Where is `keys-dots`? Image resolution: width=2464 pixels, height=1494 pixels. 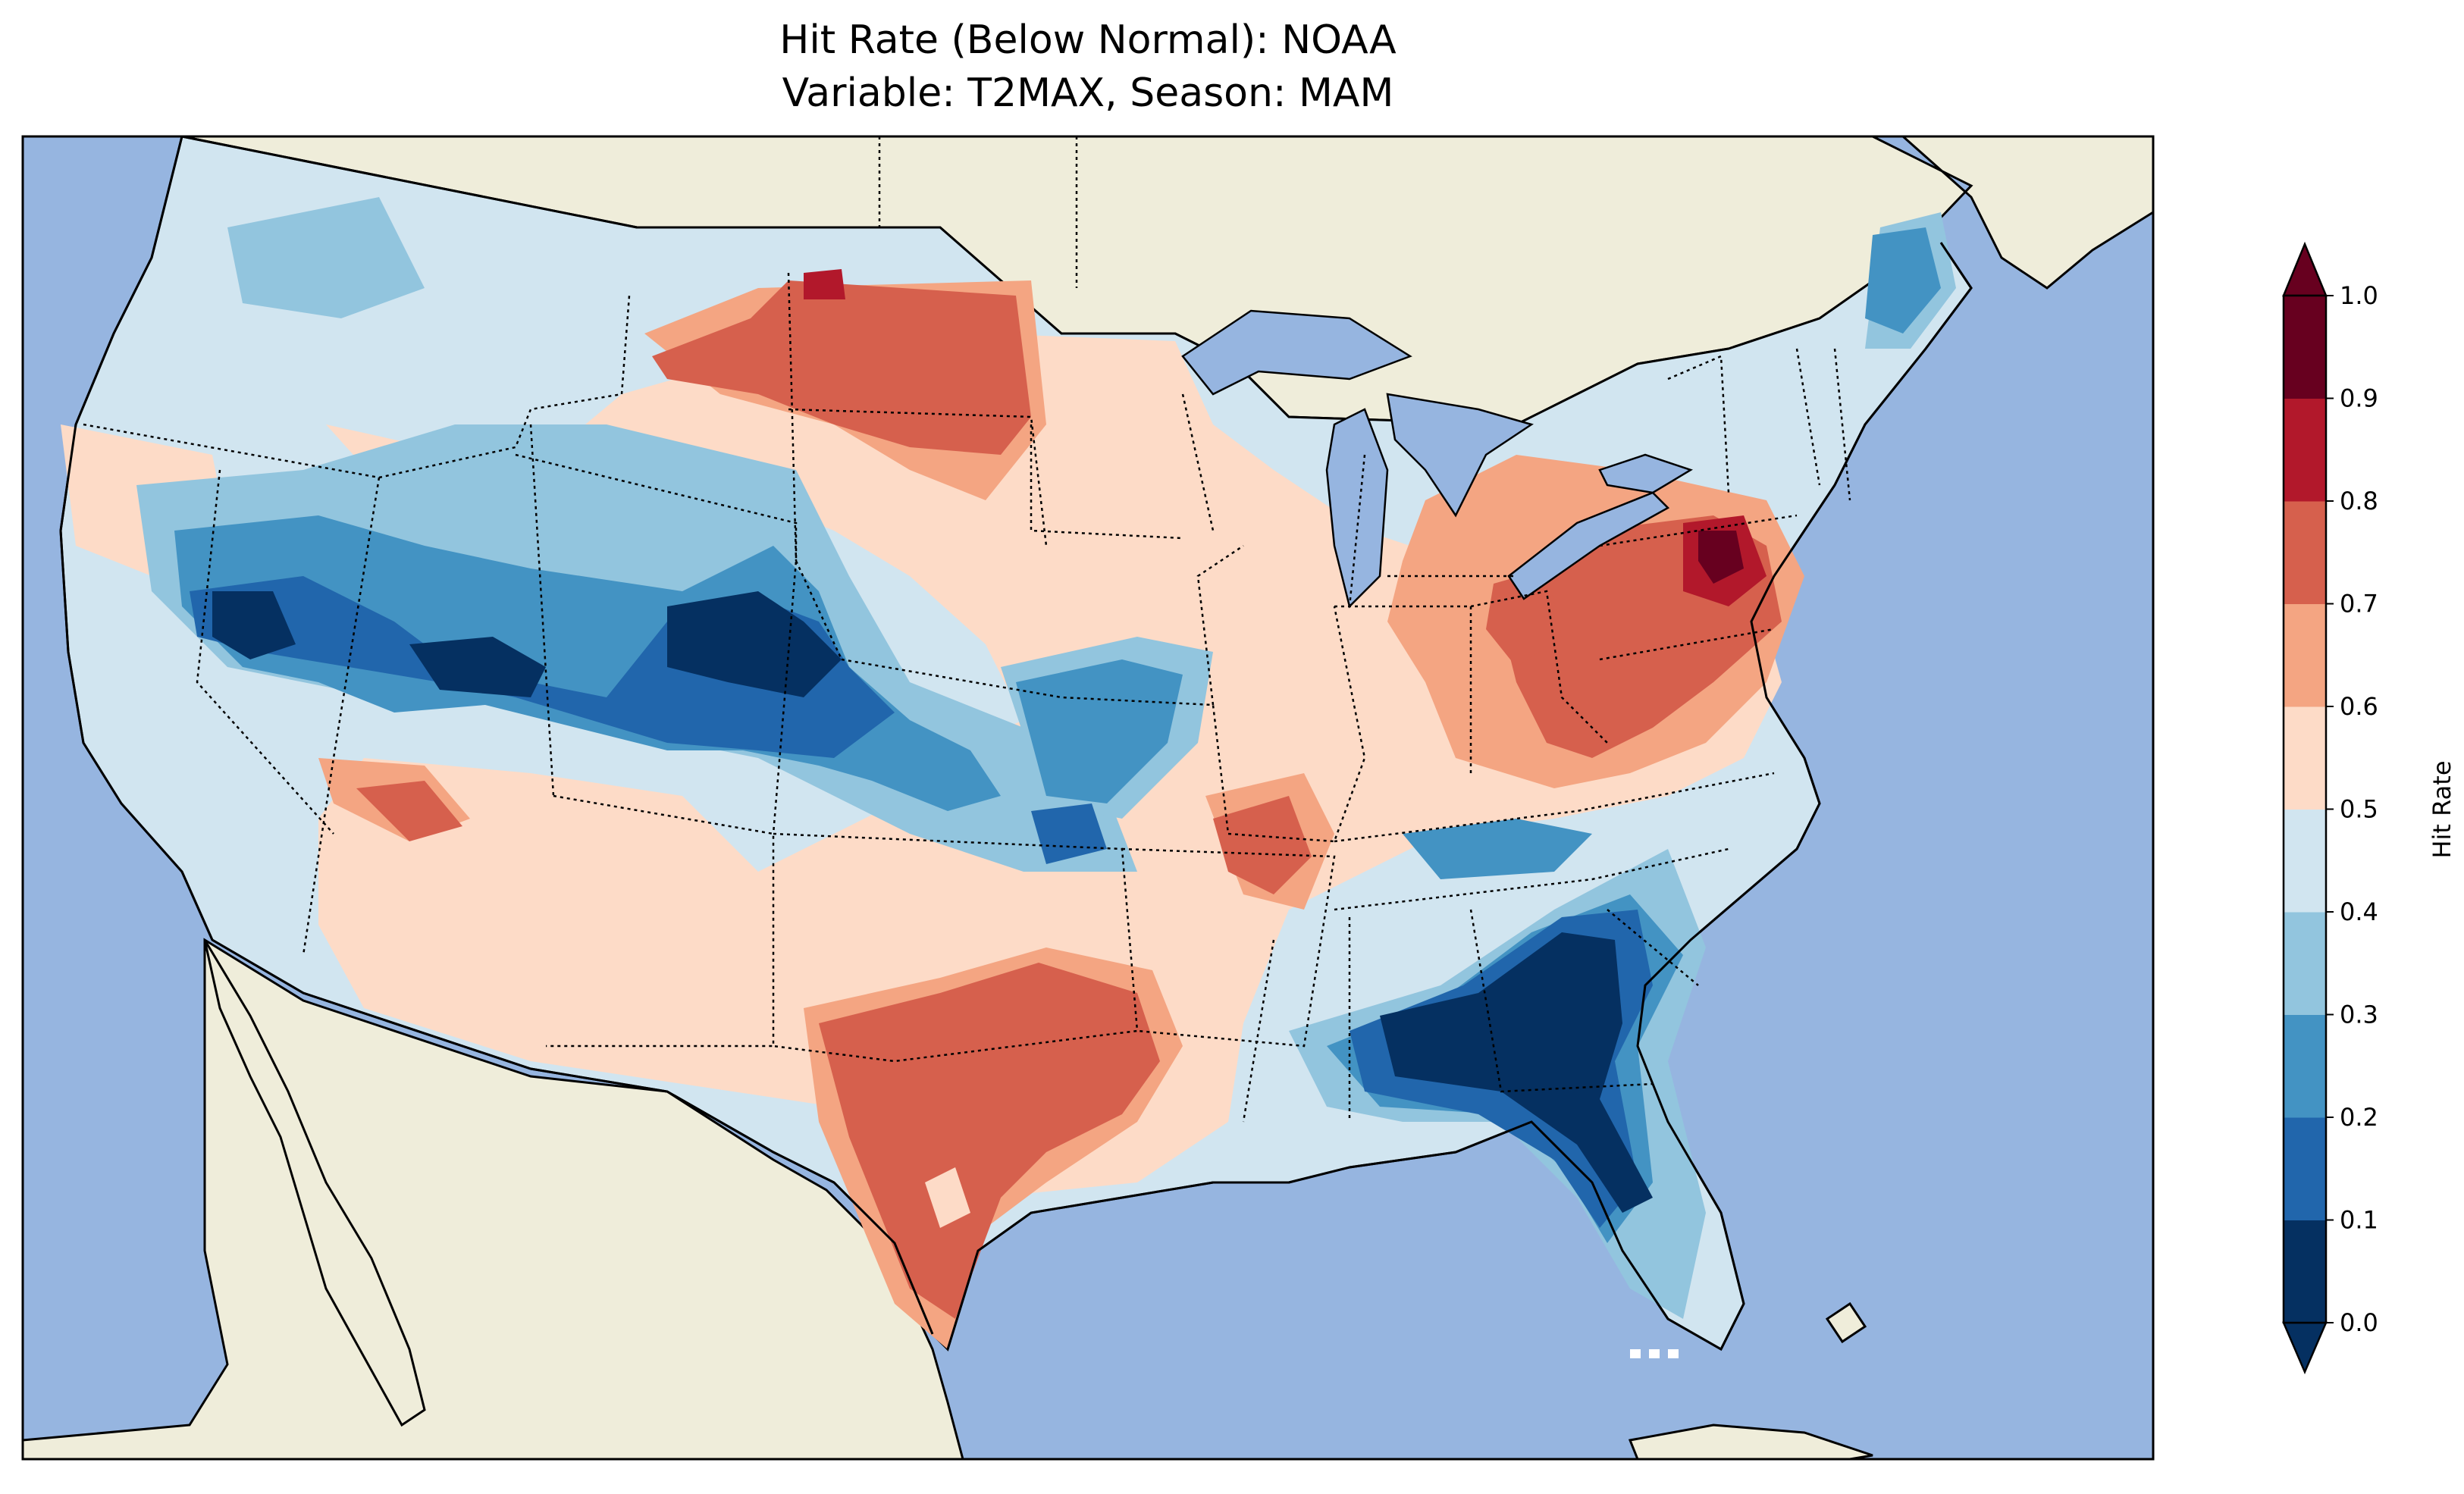
keys-dots is located at coordinates (1655, 1353).